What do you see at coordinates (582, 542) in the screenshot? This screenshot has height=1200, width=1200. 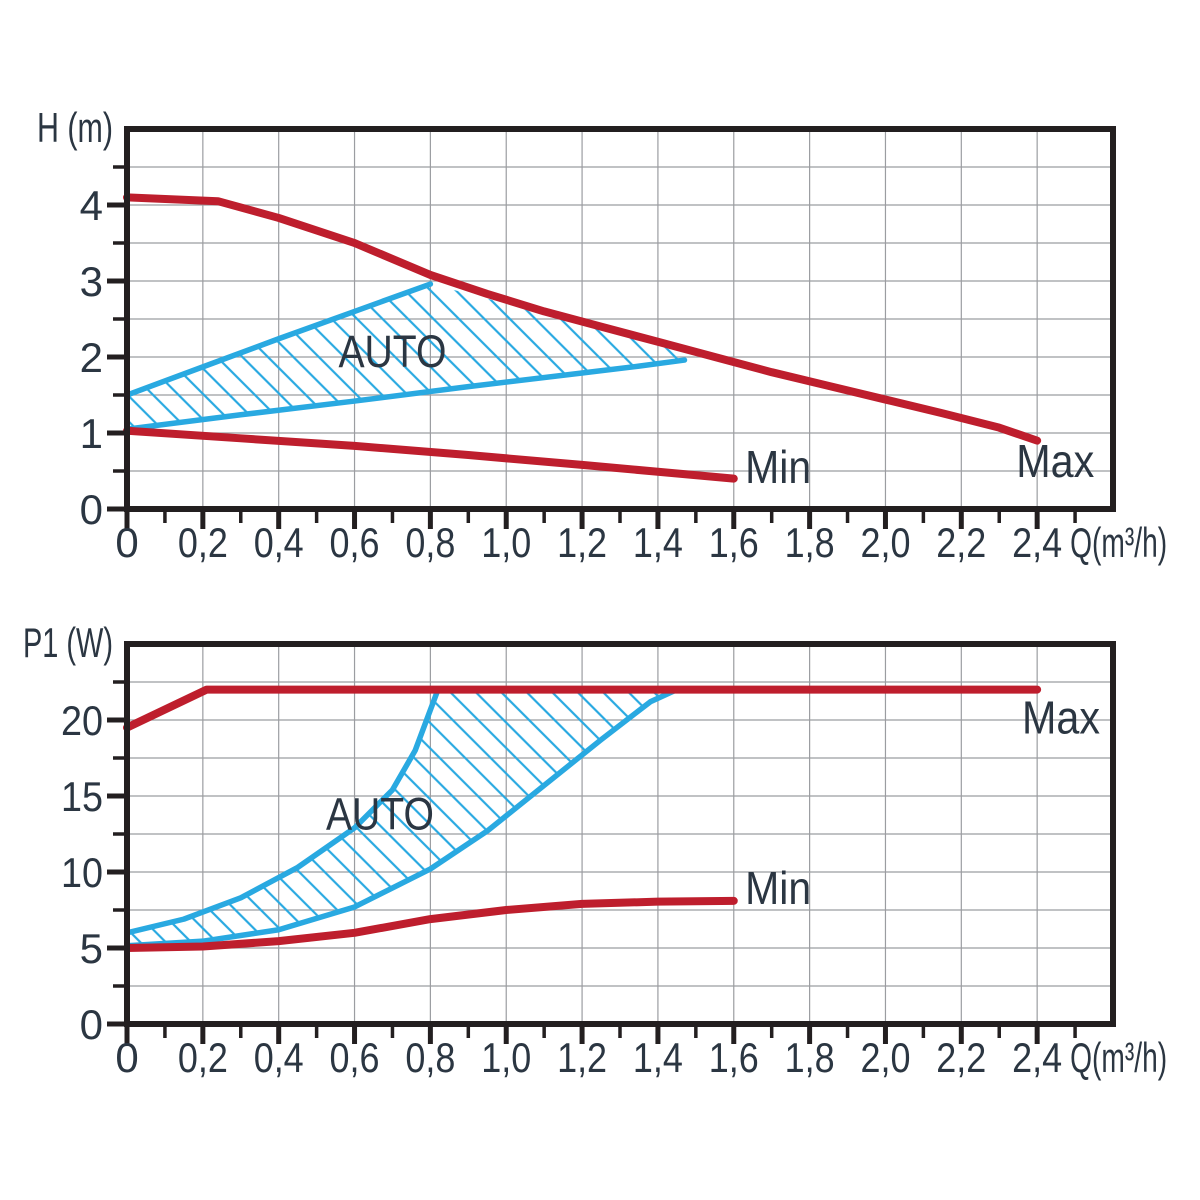 I see `h-q-chart-x-tick-label: 1,2` at bounding box center [582, 542].